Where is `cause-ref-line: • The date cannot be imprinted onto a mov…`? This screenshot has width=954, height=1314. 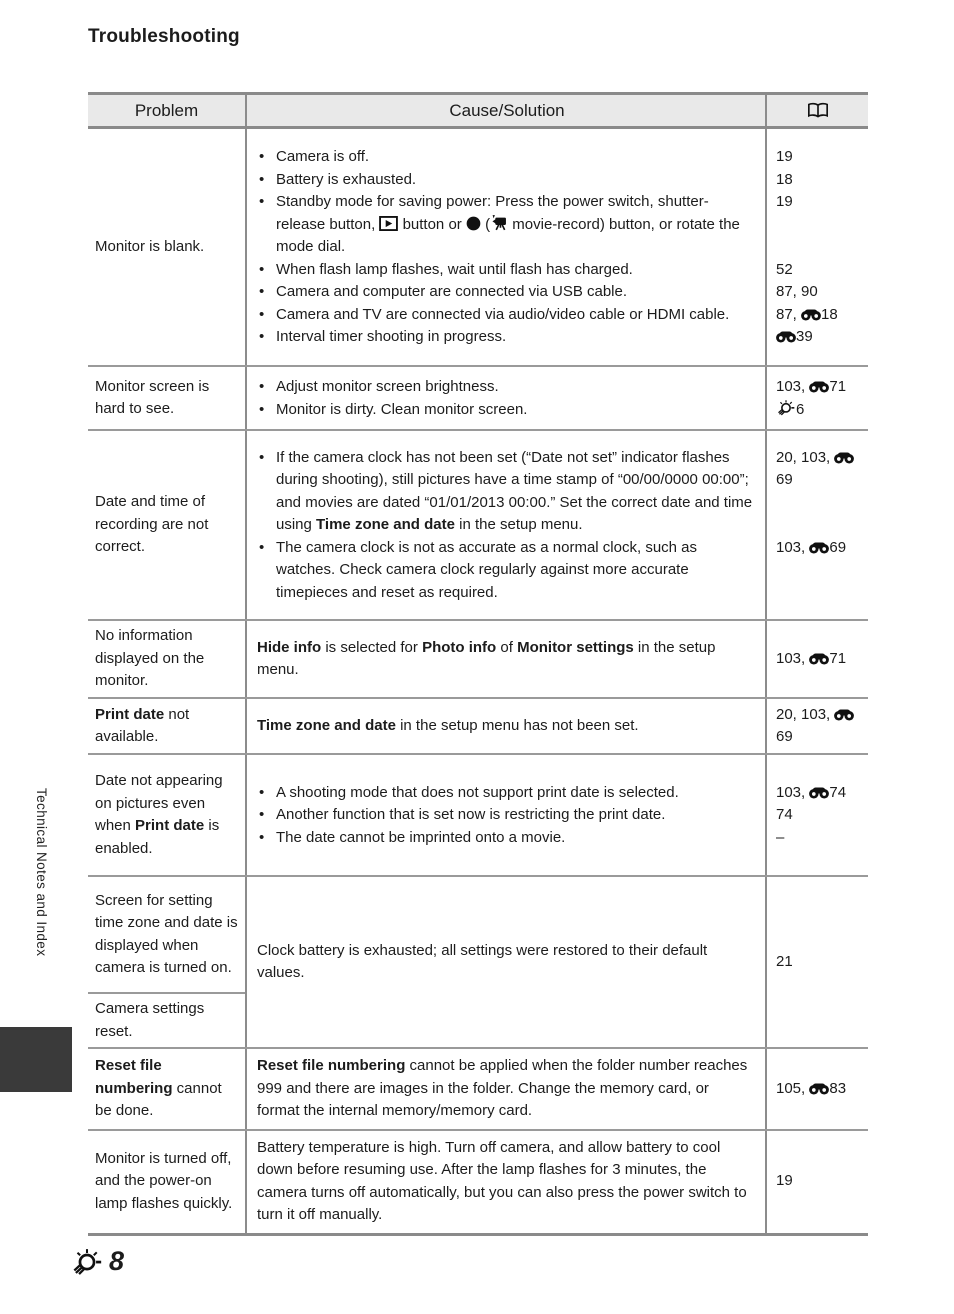
cause-ref-line: • The date cannot be imprinted onto a mov… is located at coordinates (557, 838).